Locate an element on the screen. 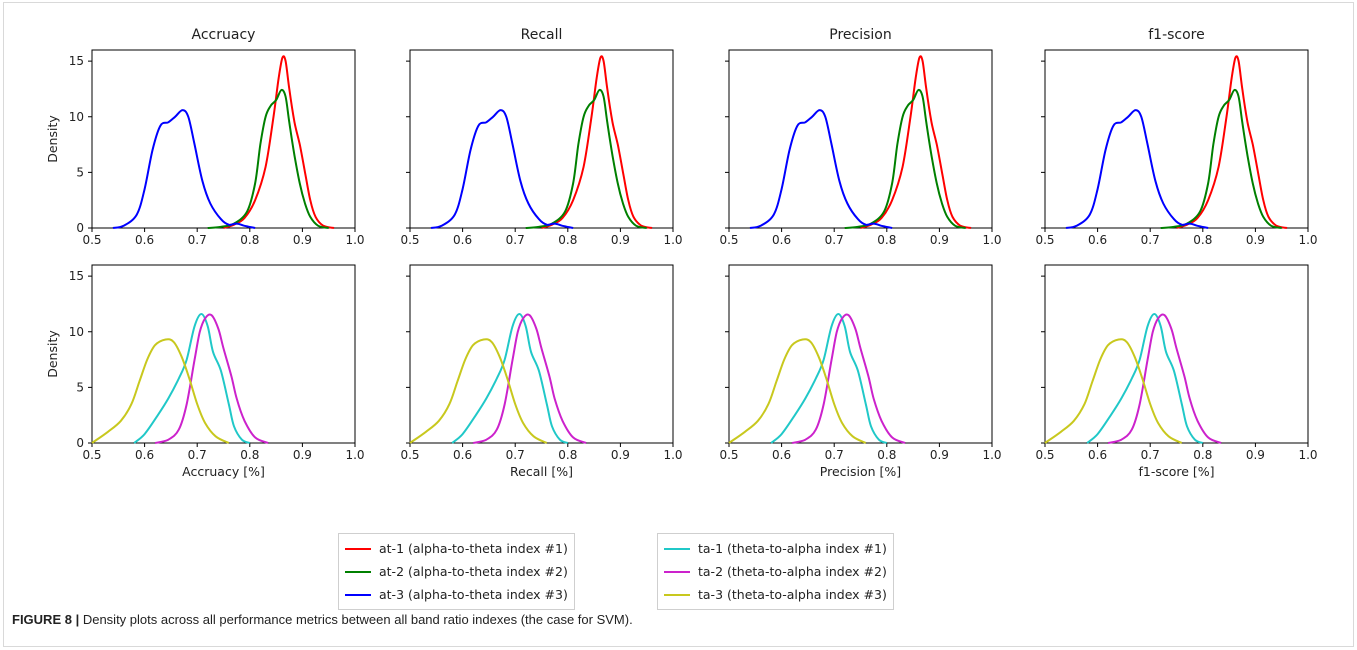 This screenshot has height=650, width=1357. legend-entry: at-3 (alpha-to-theta index #3) is located at coordinates (456, 594).